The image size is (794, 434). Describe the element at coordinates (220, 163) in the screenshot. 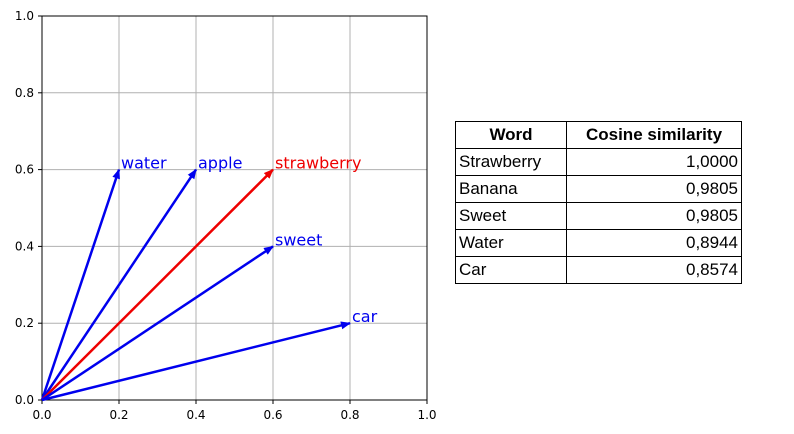

I see `vector-label-apple: apple` at that location.